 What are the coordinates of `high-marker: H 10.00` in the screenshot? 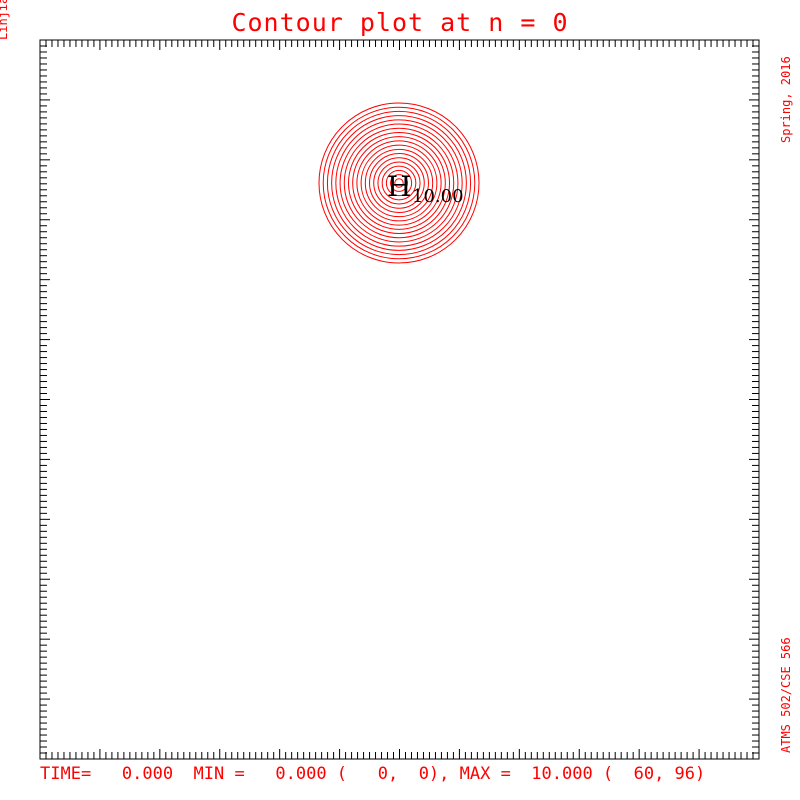 It's located at (425, 188).